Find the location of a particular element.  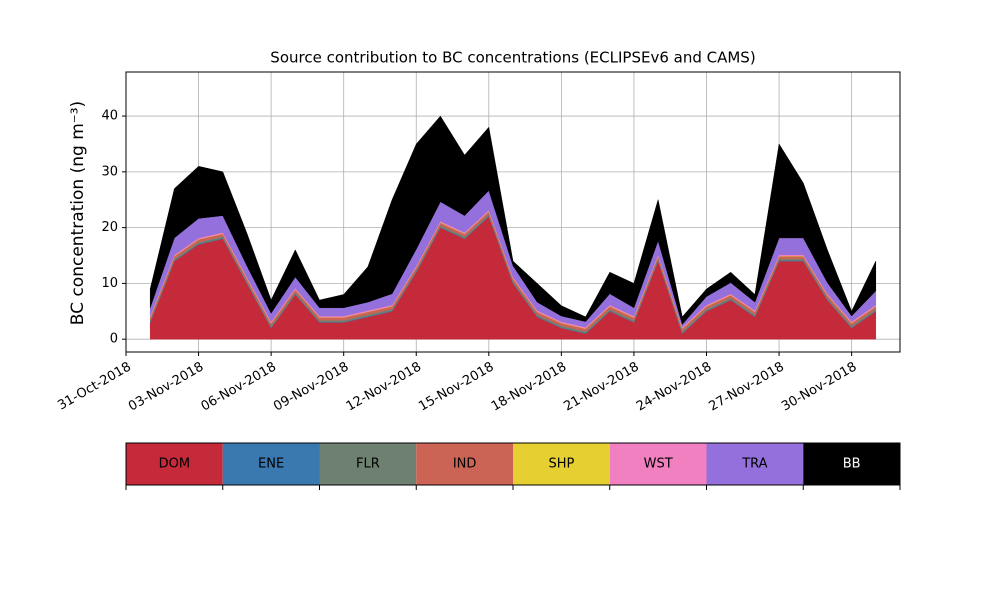

legend-label: DOM is located at coordinates (174, 464).